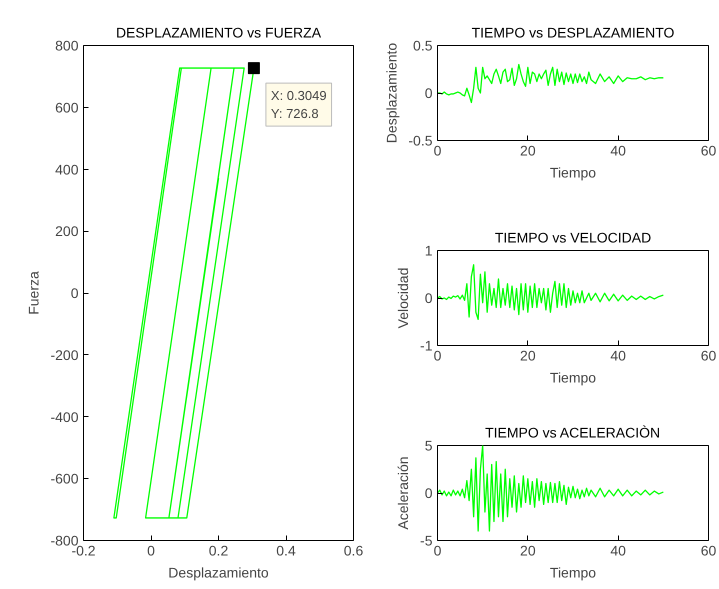  What do you see at coordinates (67, 169) in the screenshot?
I see `y-tick-label: 400` at bounding box center [67, 169].